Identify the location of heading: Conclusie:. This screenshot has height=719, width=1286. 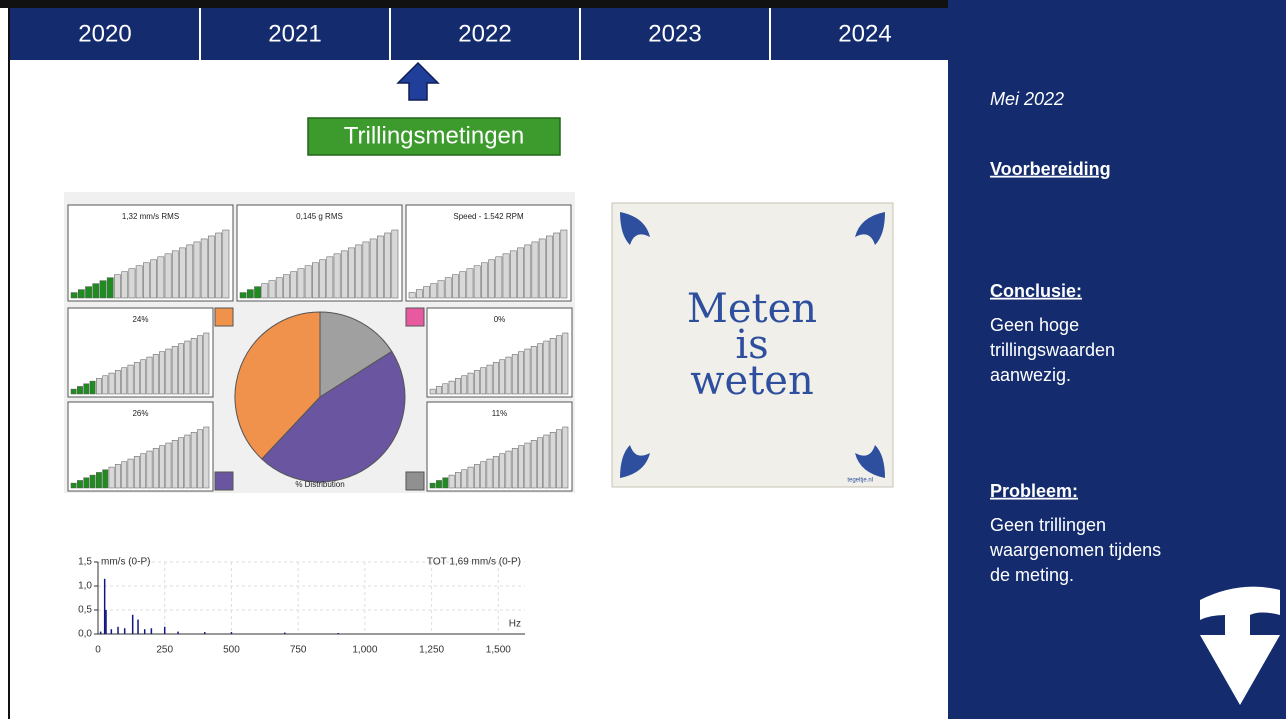
(1036, 291).